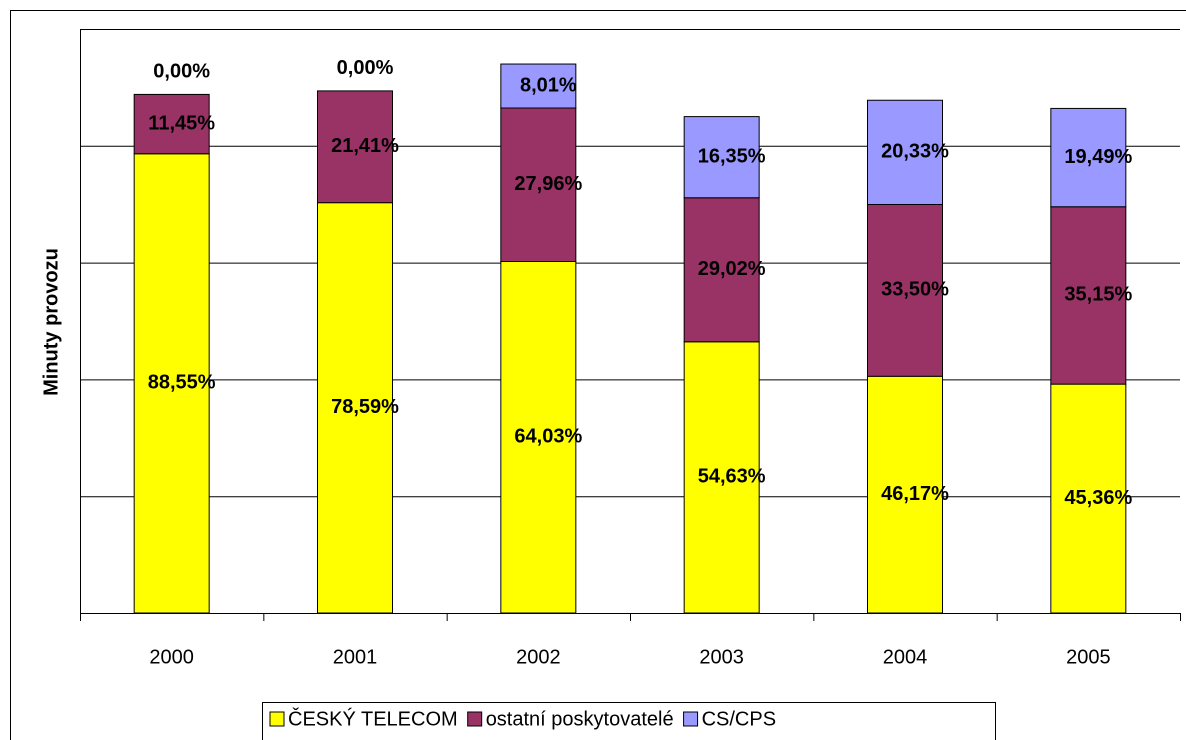 This screenshot has height=740, width=1186. What do you see at coordinates (915, 152) in the screenshot?
I see `value-label: 20,33%` at bounding box center [915, 152].